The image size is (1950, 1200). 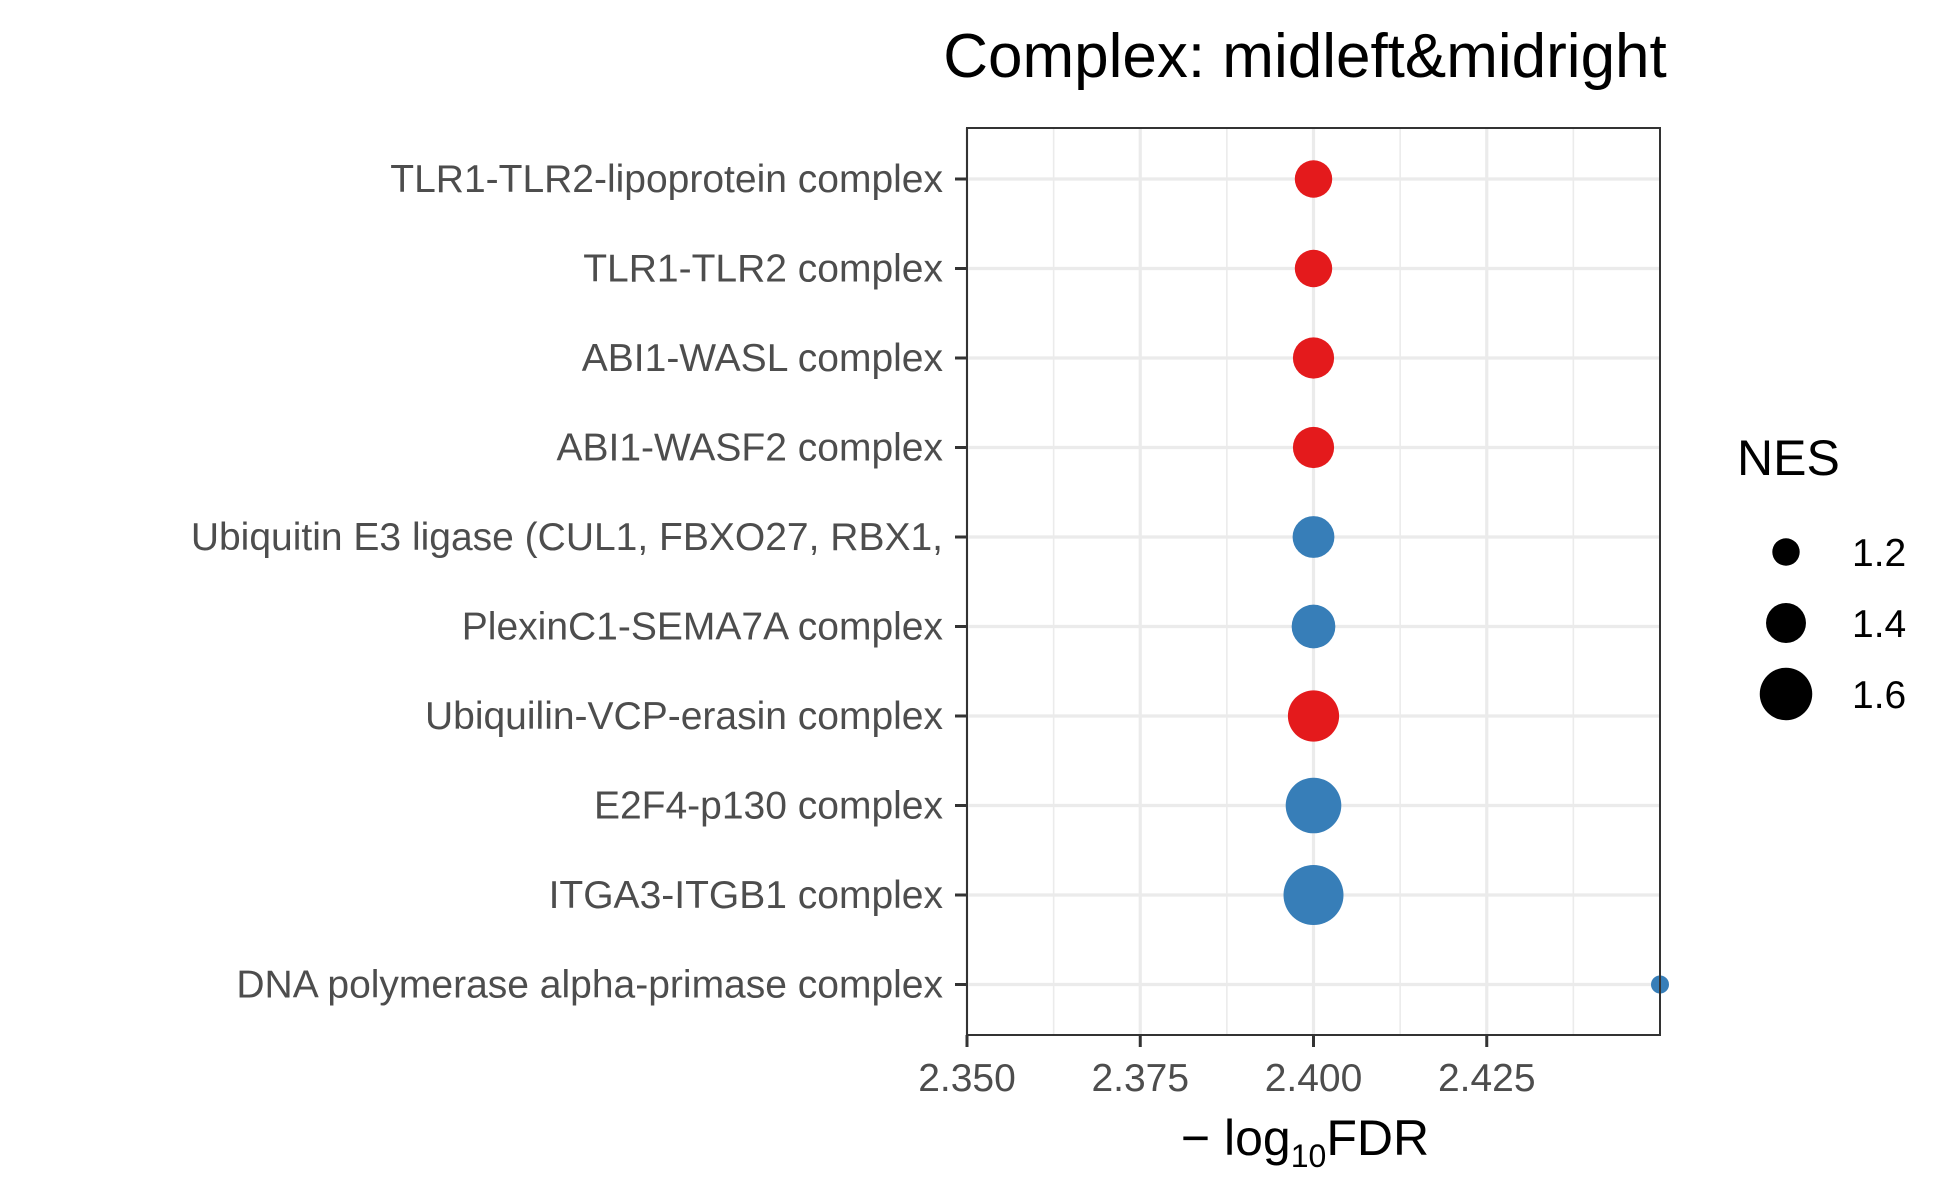 What do you see at coordinates (1879, 624) in the screenshot?
I see `legend-label: 1.4` at bounding box center [1879, 624].